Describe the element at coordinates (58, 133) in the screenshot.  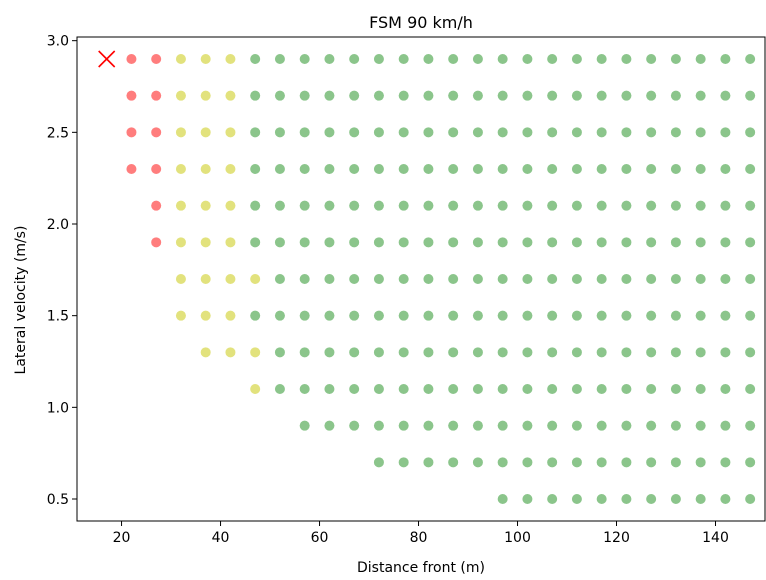
I see `y-tick-label: 2.5` at that location.